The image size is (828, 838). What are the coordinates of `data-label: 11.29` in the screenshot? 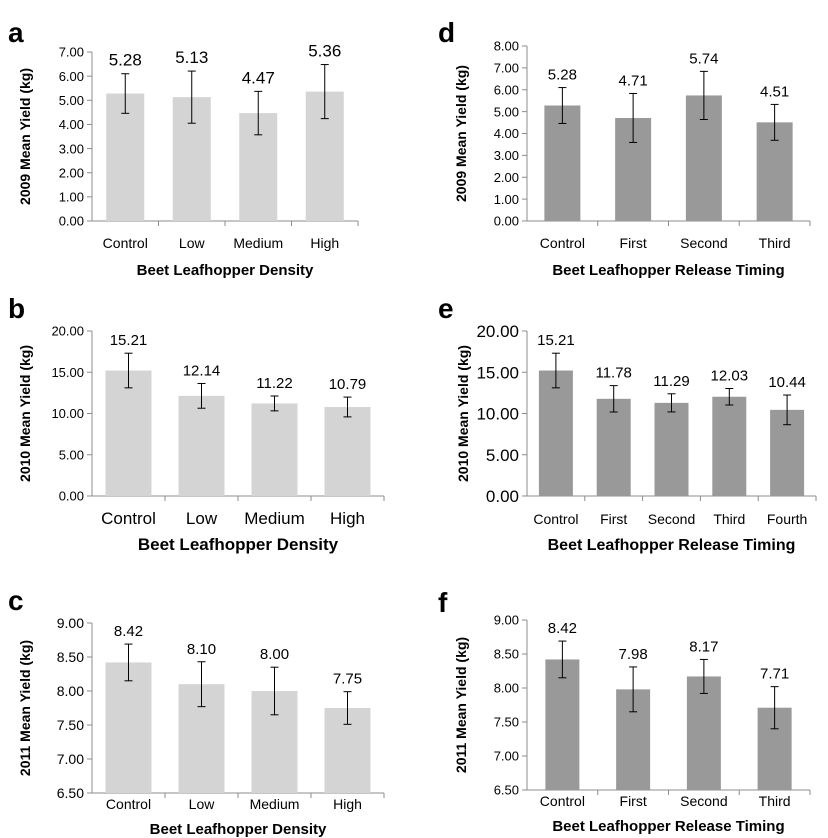 It's located at (671, 381).